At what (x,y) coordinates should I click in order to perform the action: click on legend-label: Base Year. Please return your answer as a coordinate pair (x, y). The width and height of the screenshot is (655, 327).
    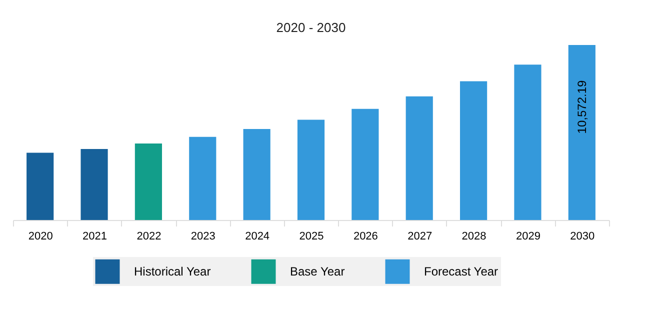
    Looking at the image, I should click on (317, 271).